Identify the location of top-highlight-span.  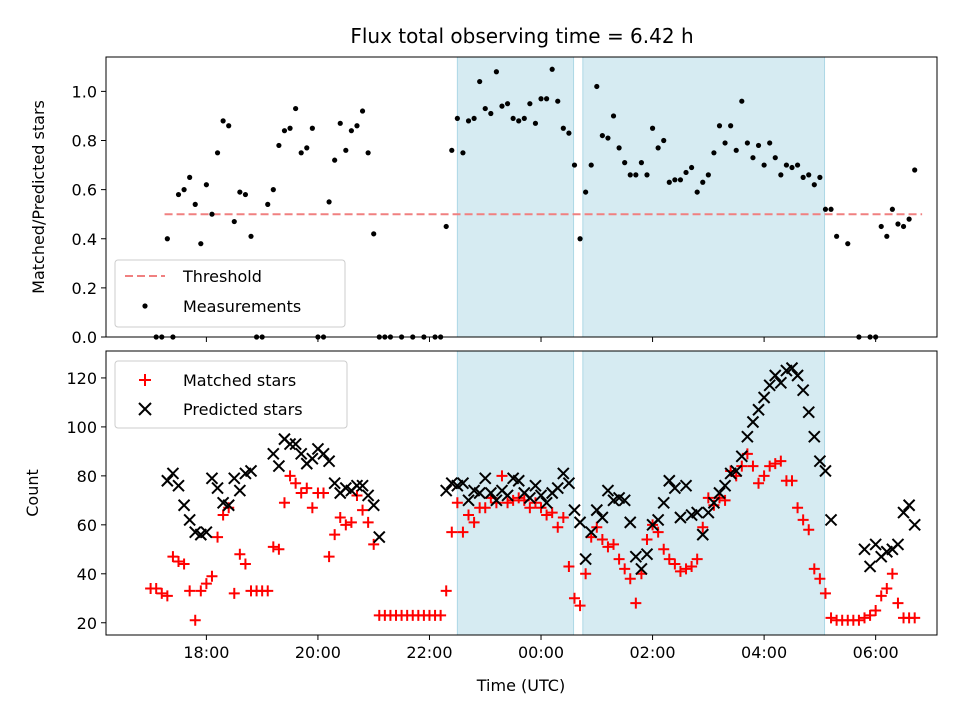
(515, 197).